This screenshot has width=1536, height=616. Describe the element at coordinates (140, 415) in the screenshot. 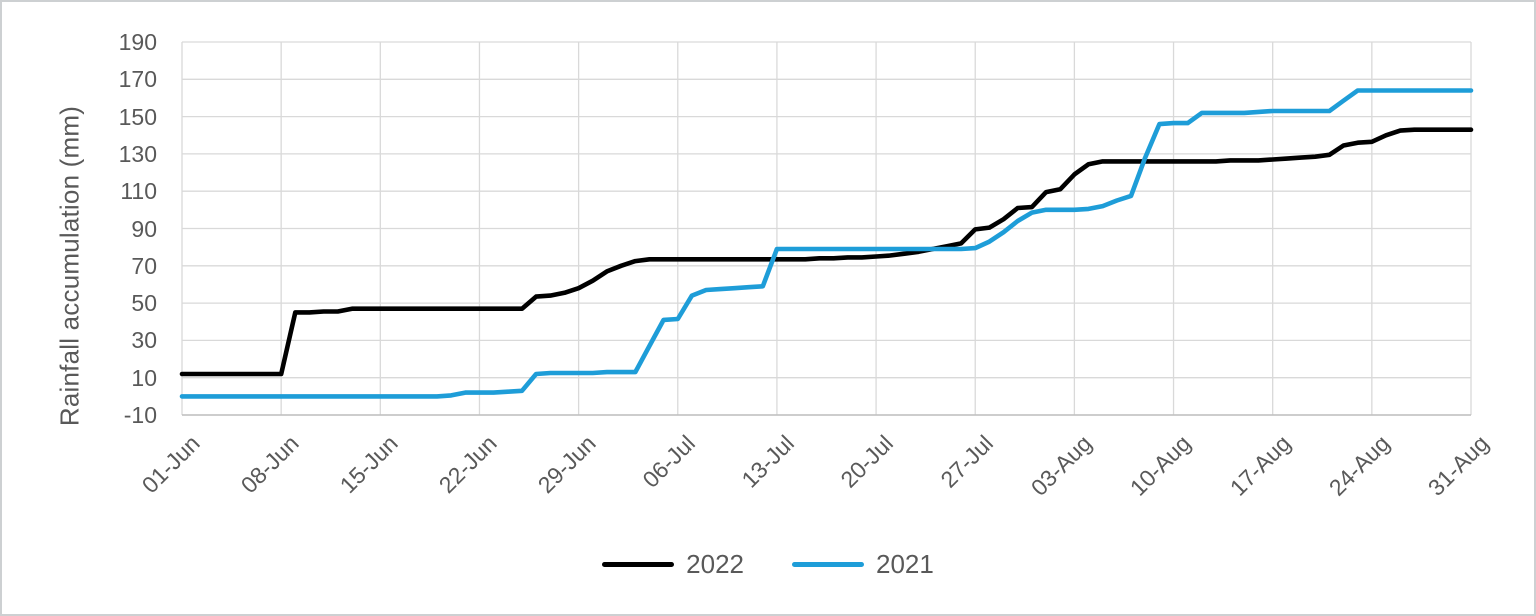

I see `y-tick-label: -10` at that location.